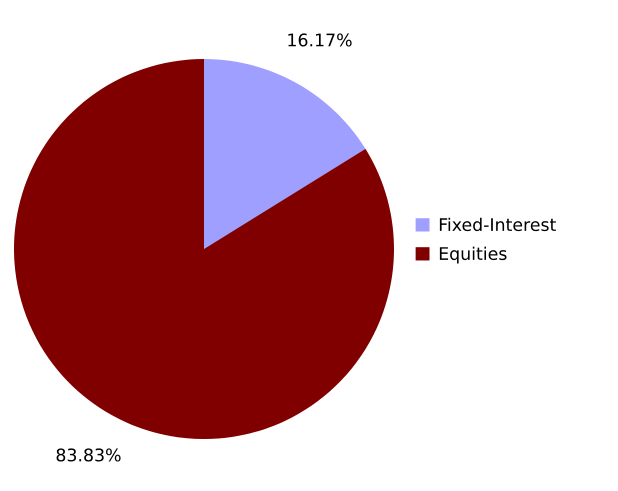 The width and height of the screenshot is (618, 491). I want to click on data-label: 83.83%, so click(88, 455).